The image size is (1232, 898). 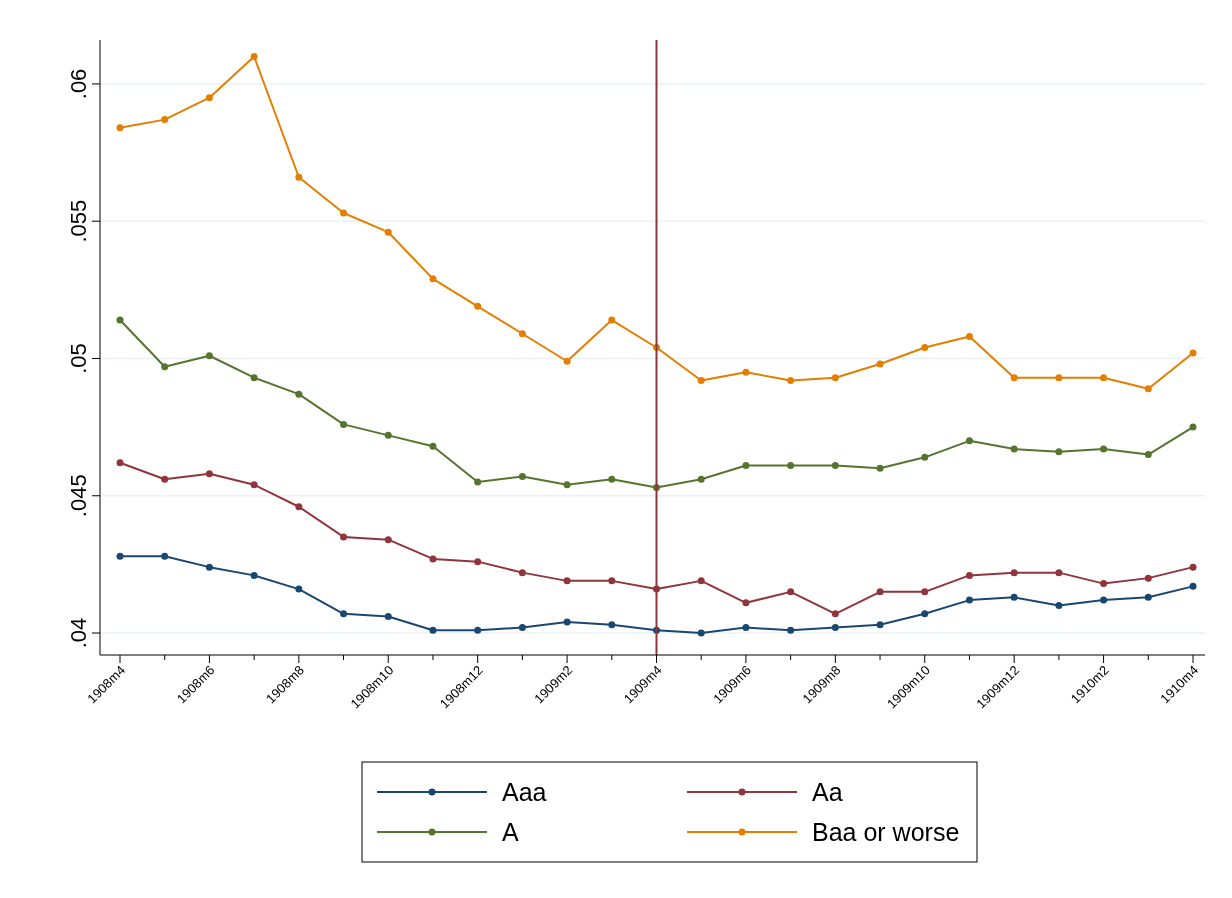 What do you see at coordinates (78, 496) in the screenshot?
I see `y-tick-label: .045` at bounding box center [78, 496].